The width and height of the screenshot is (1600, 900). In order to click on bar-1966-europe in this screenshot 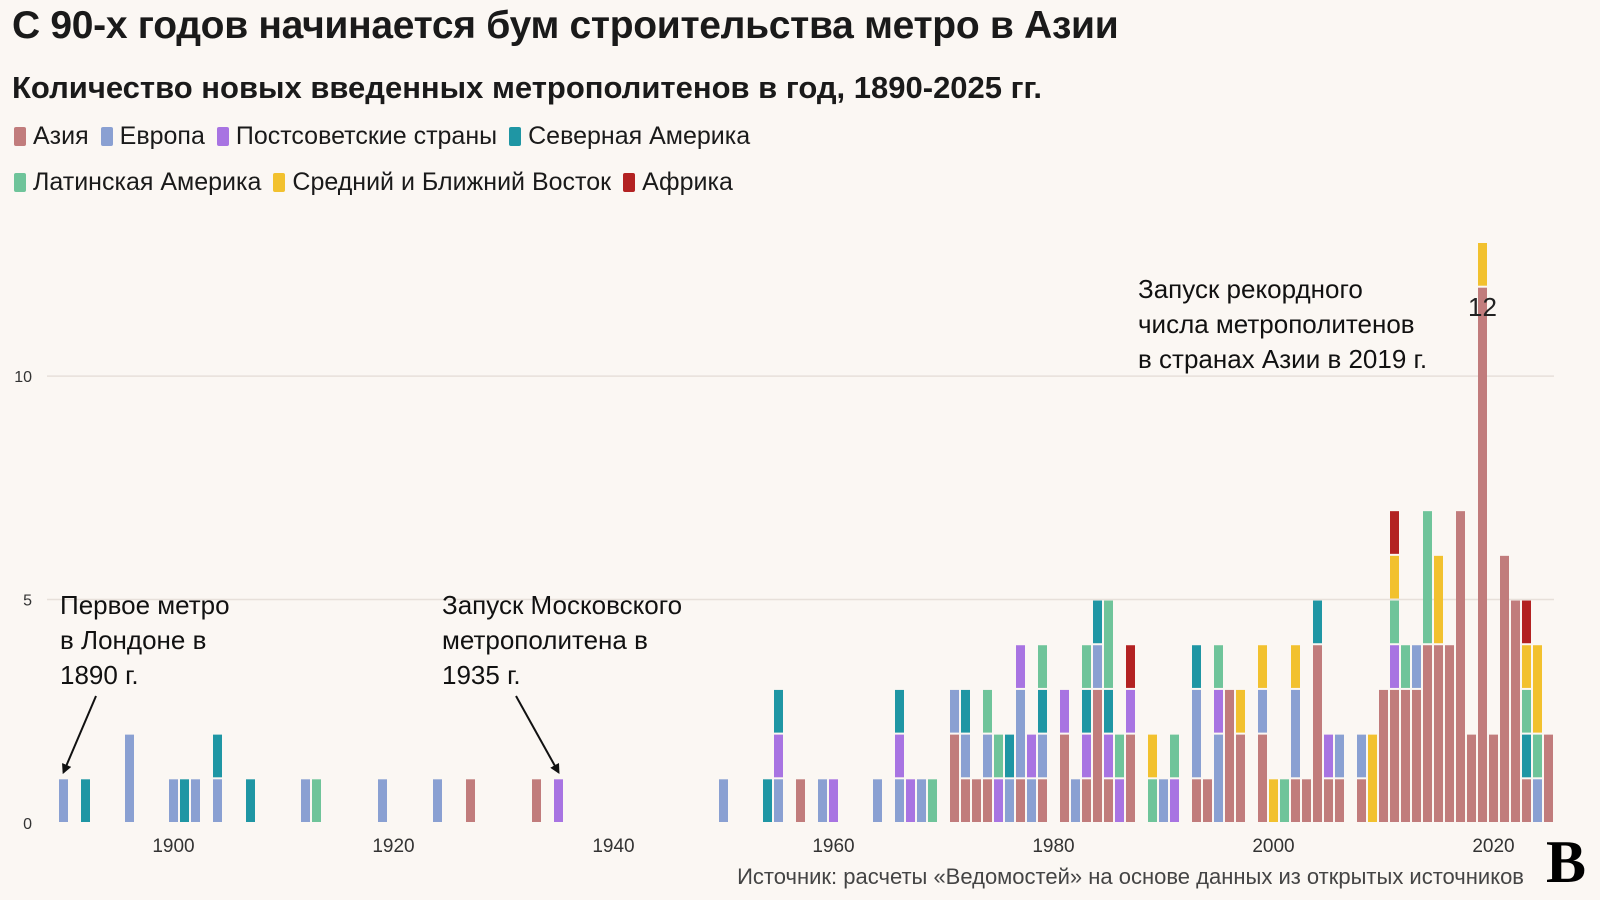, I will do `click(899, 800)`.